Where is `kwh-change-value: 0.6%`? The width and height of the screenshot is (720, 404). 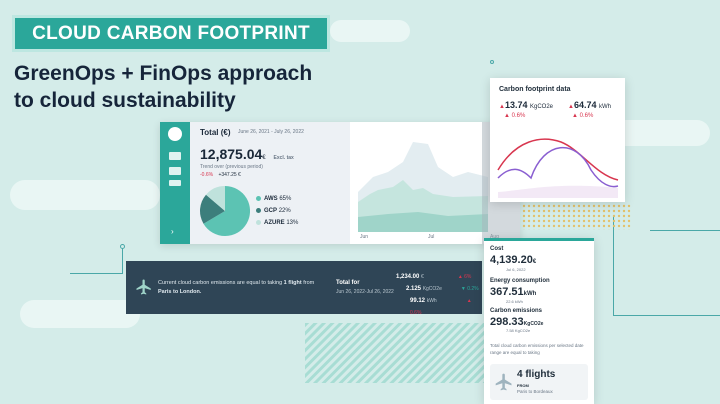 kwh-change-value: 0.6% is located at coordinates (586, 116).